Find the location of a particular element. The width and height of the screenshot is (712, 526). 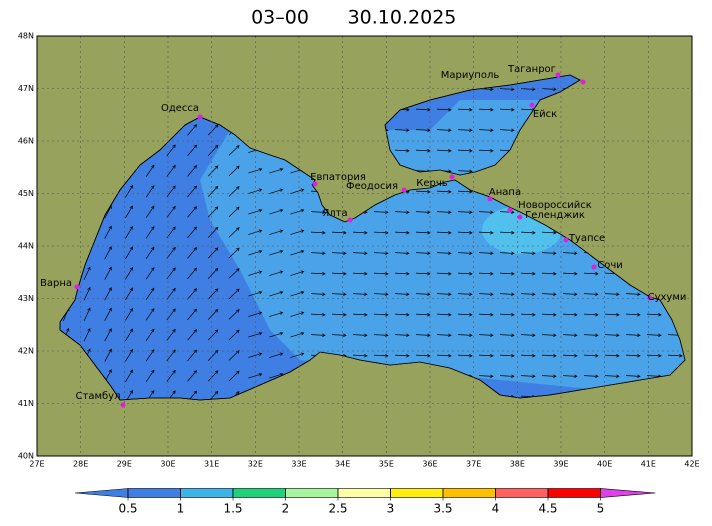

city-dot is located at coordinates (77, 287).